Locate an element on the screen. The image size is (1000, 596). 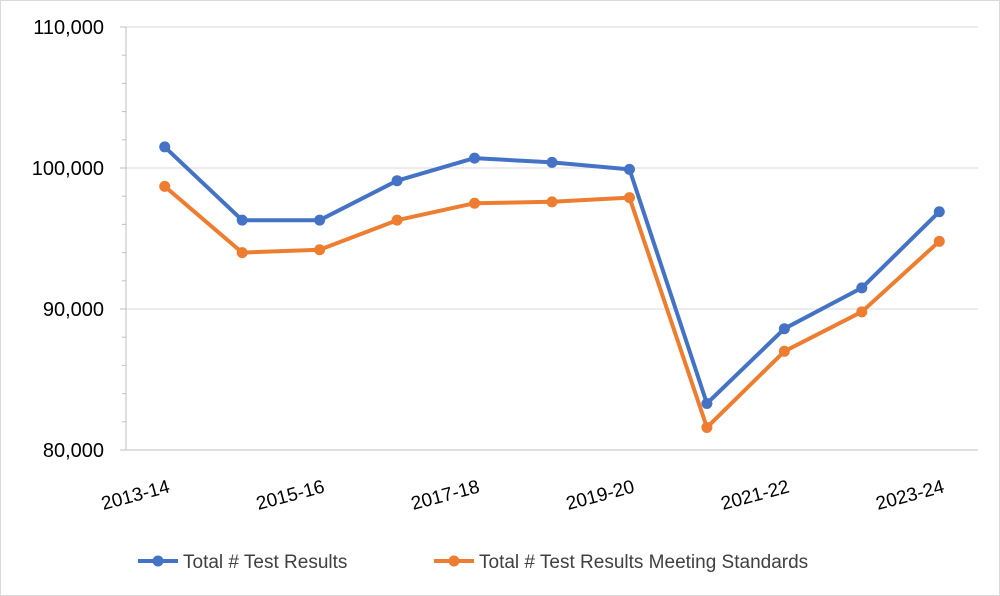
x-tick-label: 2019-20 is located at coordinates (600, 496).